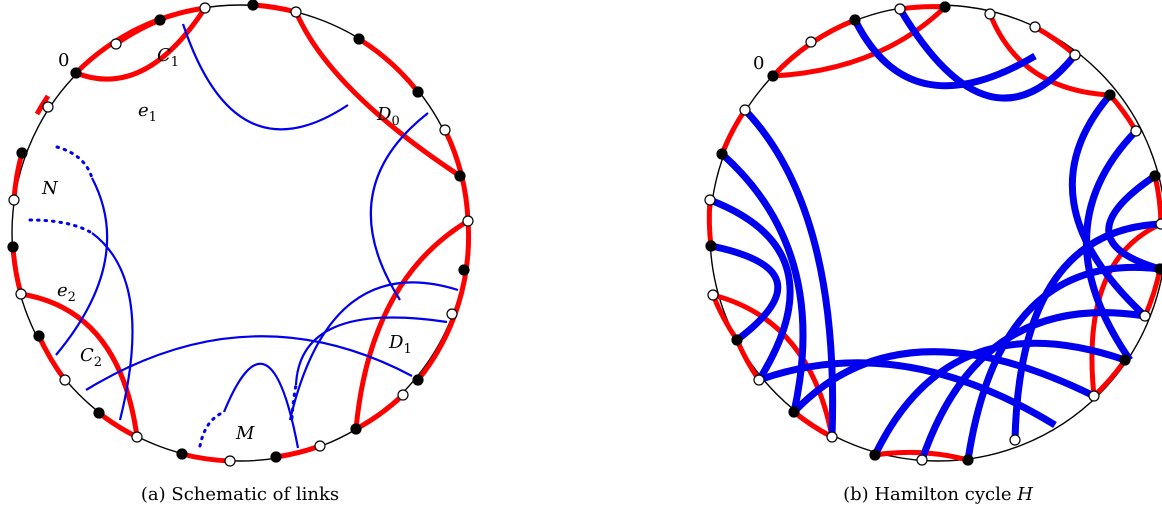  I want to click on blue-link-n, so click(82, 266).